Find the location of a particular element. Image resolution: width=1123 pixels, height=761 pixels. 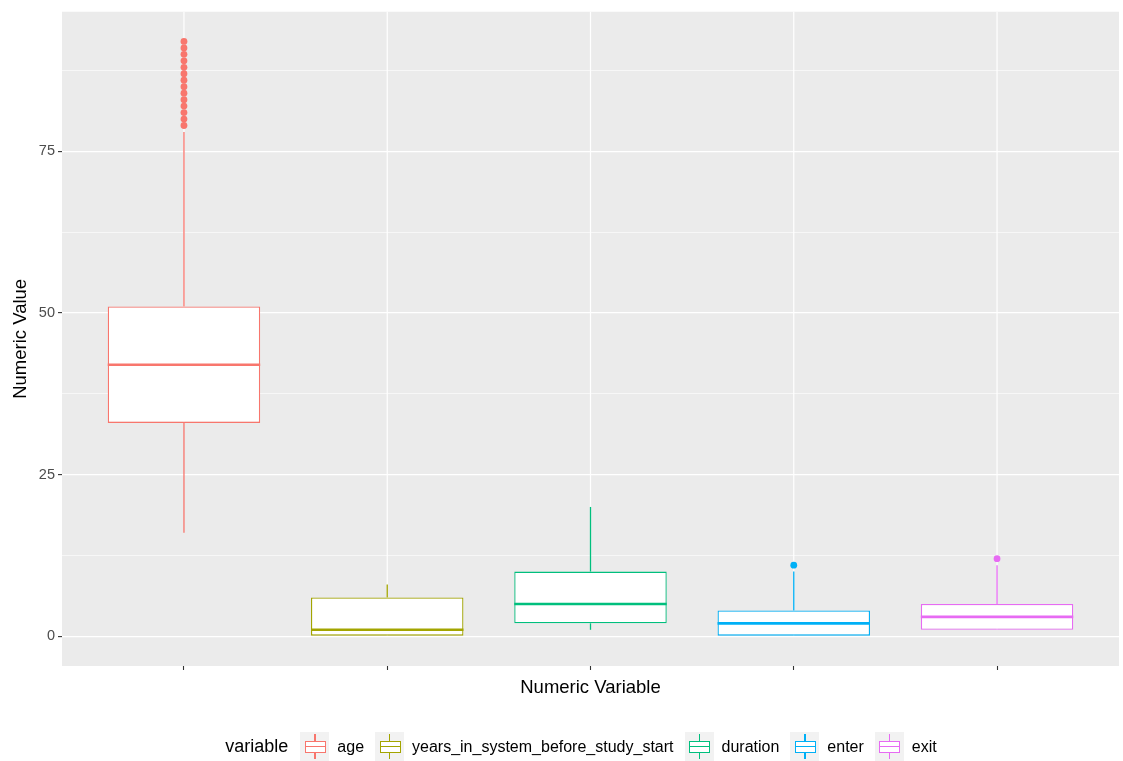

legend-label: duration is located at coordinates (750, 746).